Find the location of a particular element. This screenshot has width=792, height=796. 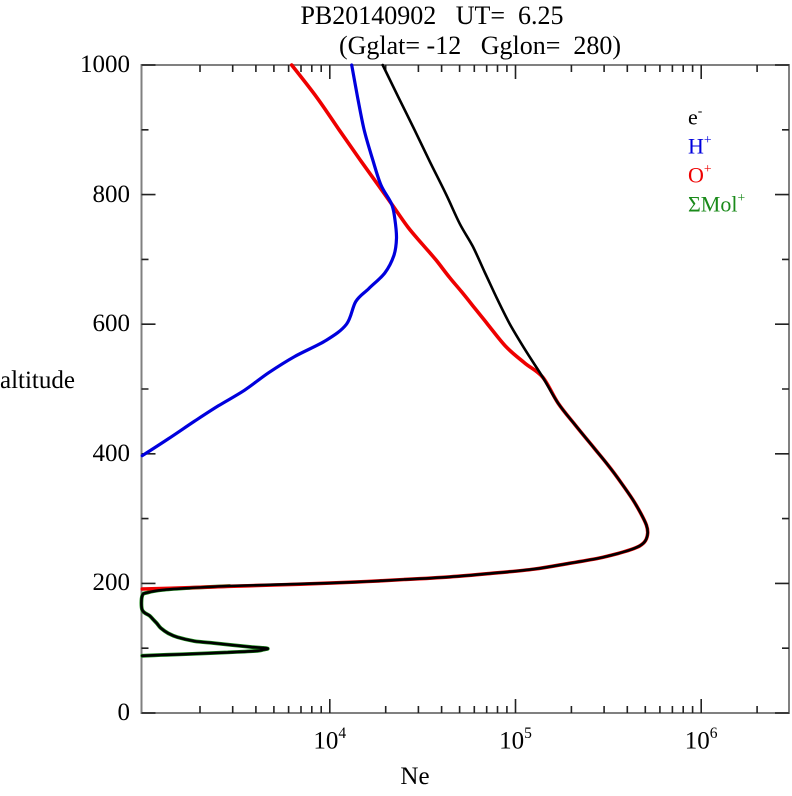

y-axis-title: altitude is located at coordinates (37, 380).